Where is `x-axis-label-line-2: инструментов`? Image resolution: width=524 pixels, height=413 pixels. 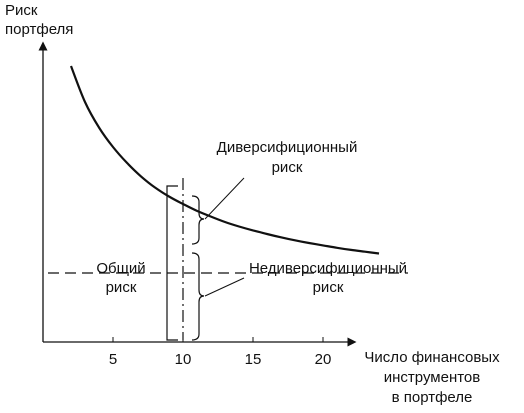 x-axis-label-line-2: инструментов is located at coordinates (432, 377).